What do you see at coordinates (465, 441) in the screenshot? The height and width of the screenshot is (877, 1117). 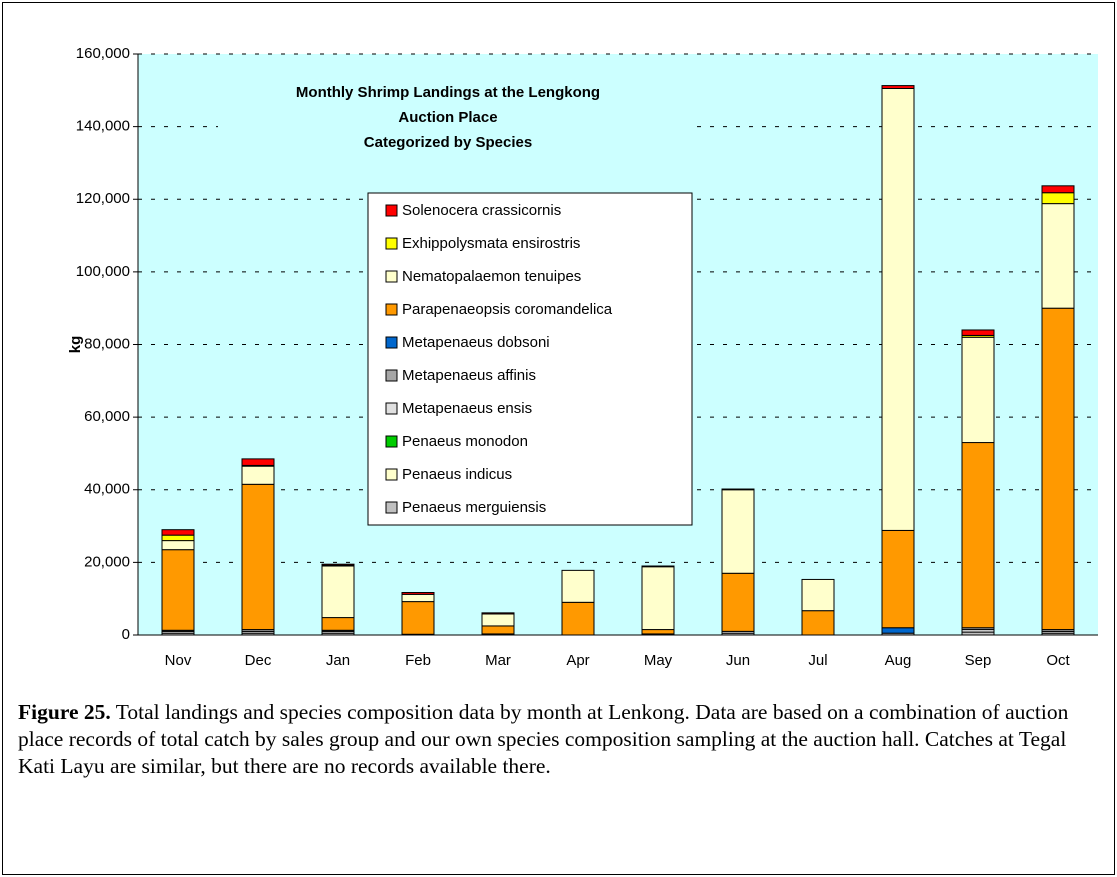 I see `legend-label: Penaeus monodon` at bounding box center [465, 441].